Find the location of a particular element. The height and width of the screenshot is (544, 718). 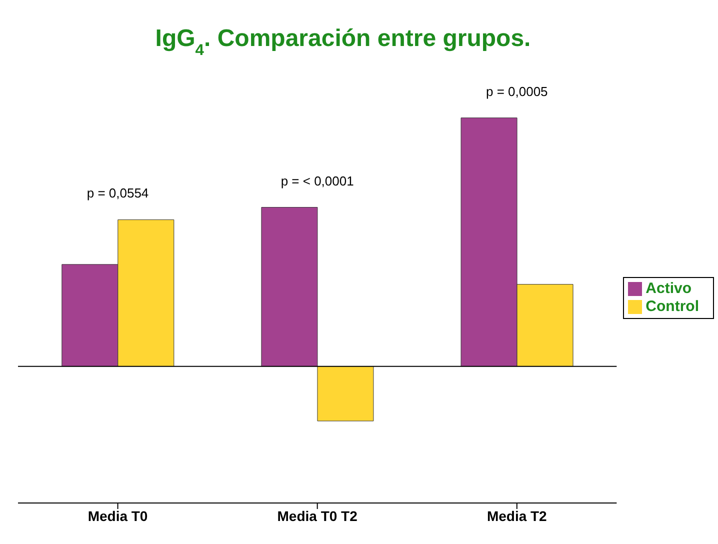

x-tick-label: Media T2 is located at coordinates (517, 516).